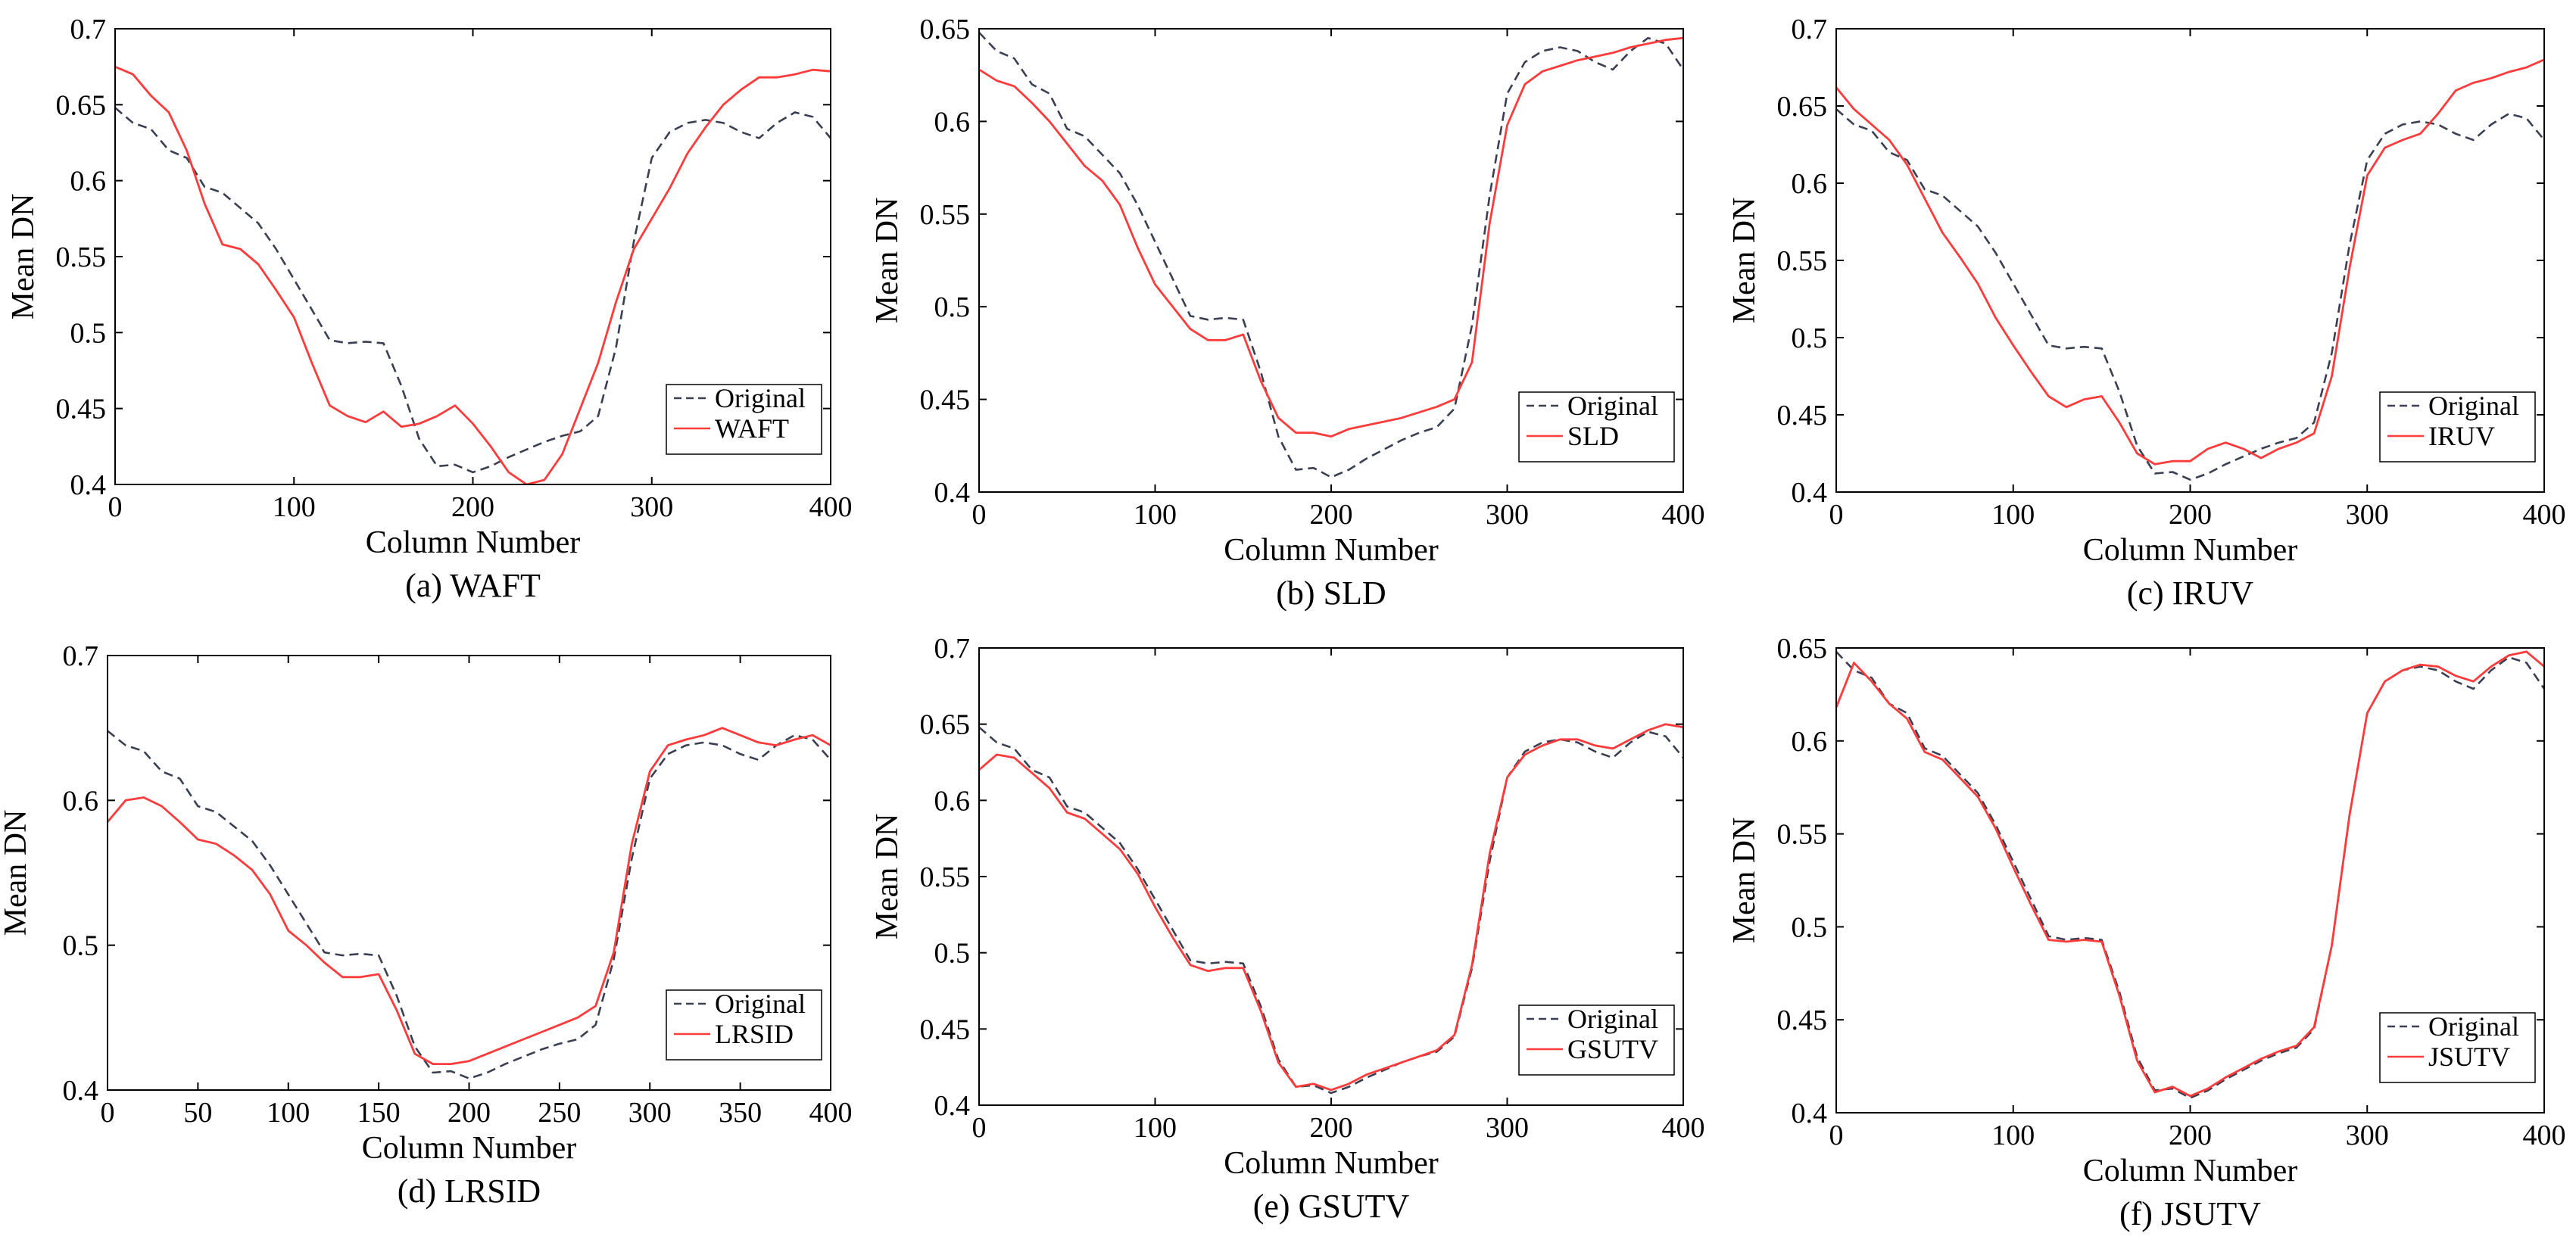  I want to click on y-tick-label: 0.7, so click(88, 30).